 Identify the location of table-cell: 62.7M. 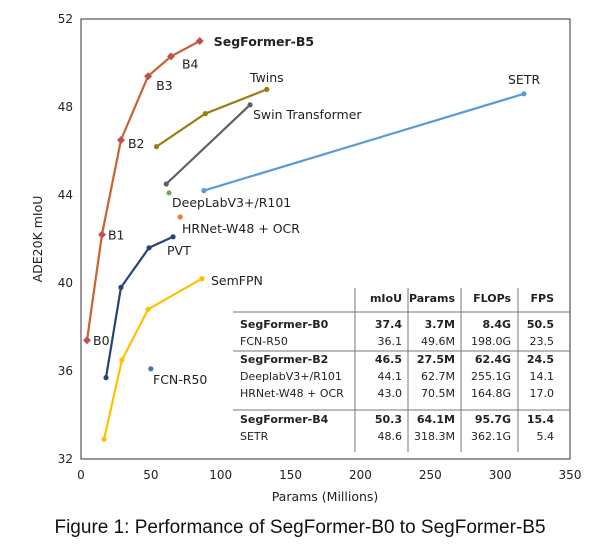
(438, 376).